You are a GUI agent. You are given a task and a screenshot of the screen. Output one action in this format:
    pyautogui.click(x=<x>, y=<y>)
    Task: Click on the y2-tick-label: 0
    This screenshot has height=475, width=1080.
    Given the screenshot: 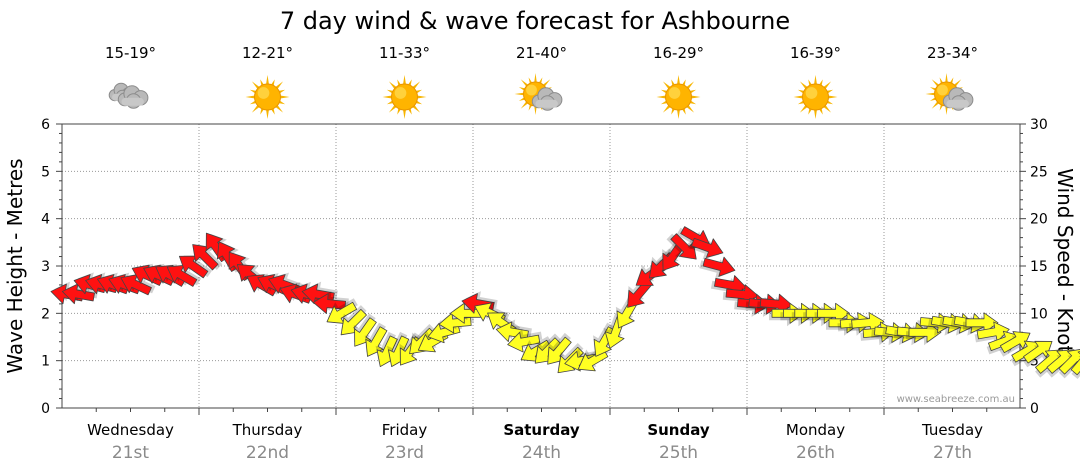 What is the action you would take?
    pyautogui.click(x=1034, y=409)
    